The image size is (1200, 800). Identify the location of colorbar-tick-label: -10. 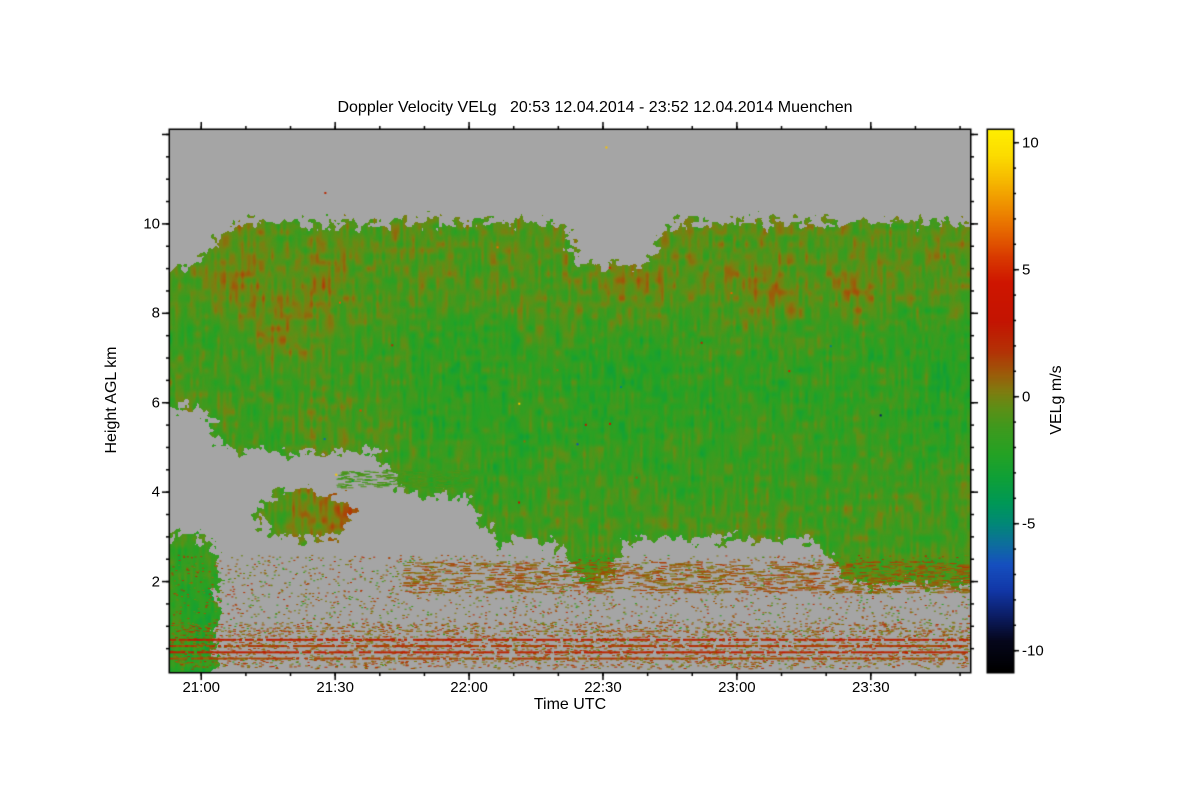
(1033, 651).